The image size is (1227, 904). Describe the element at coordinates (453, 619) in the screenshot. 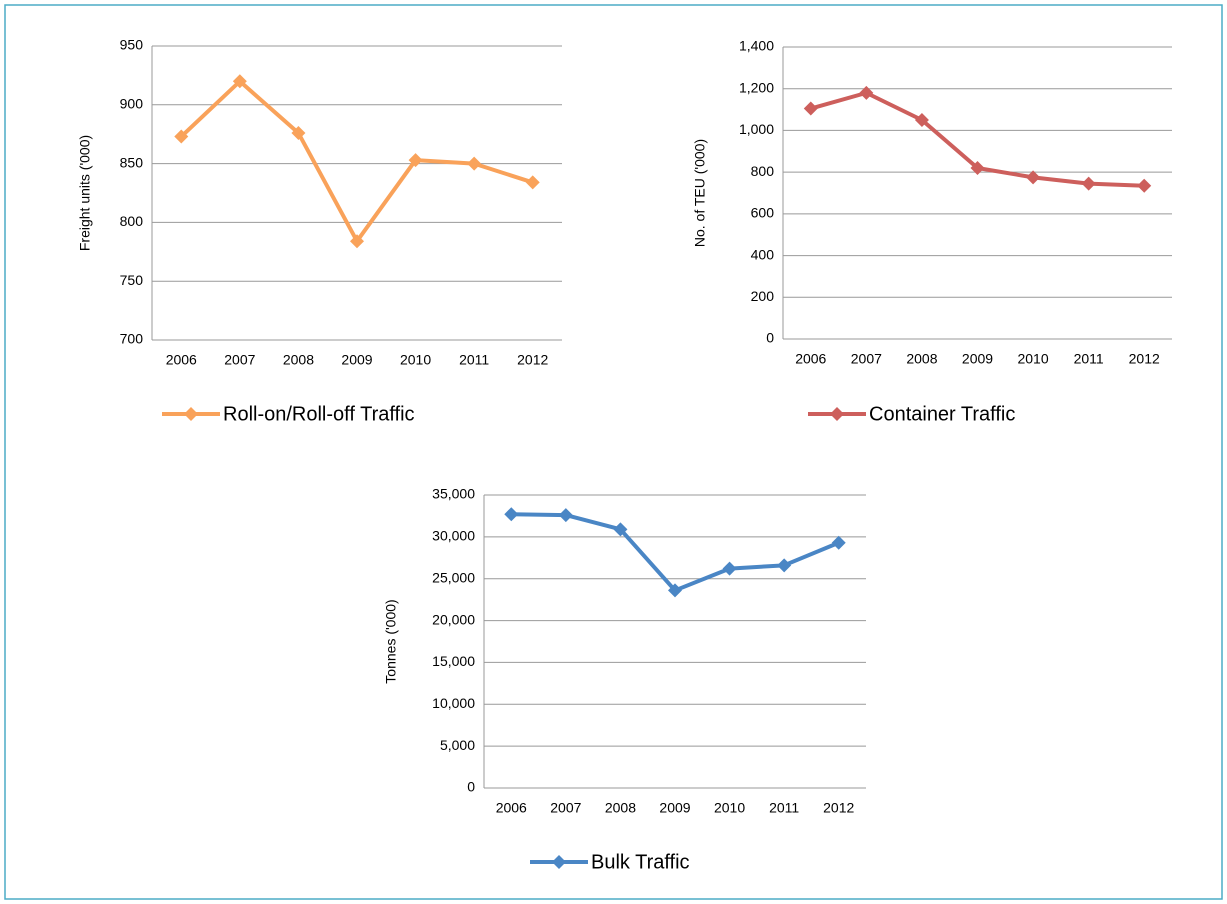

I see `y-tick-label: 20,000` at that location.